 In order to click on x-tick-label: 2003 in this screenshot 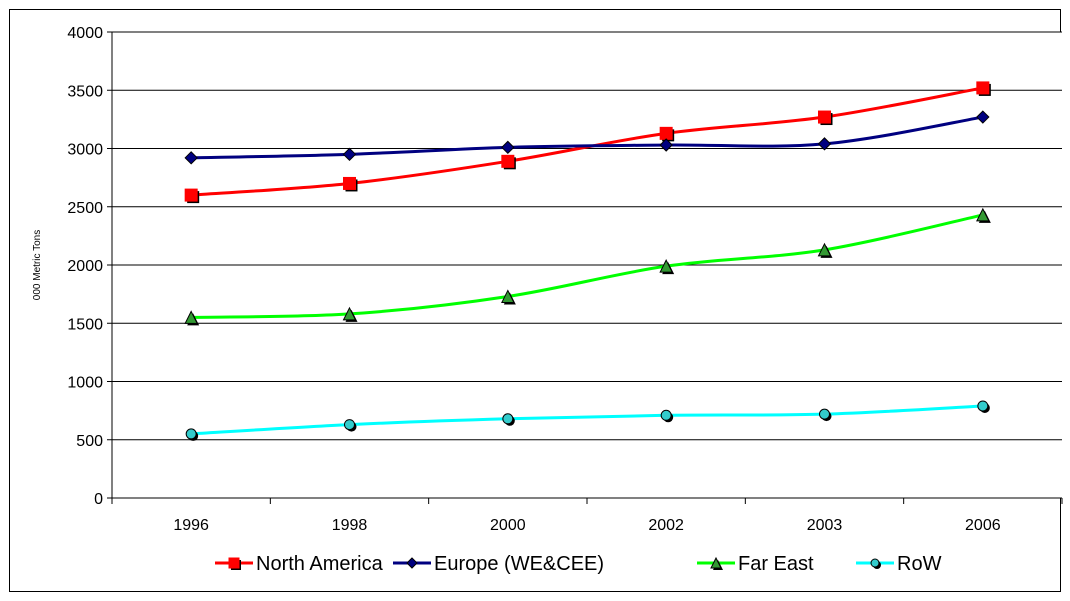, I will do `click(825, 525)`.